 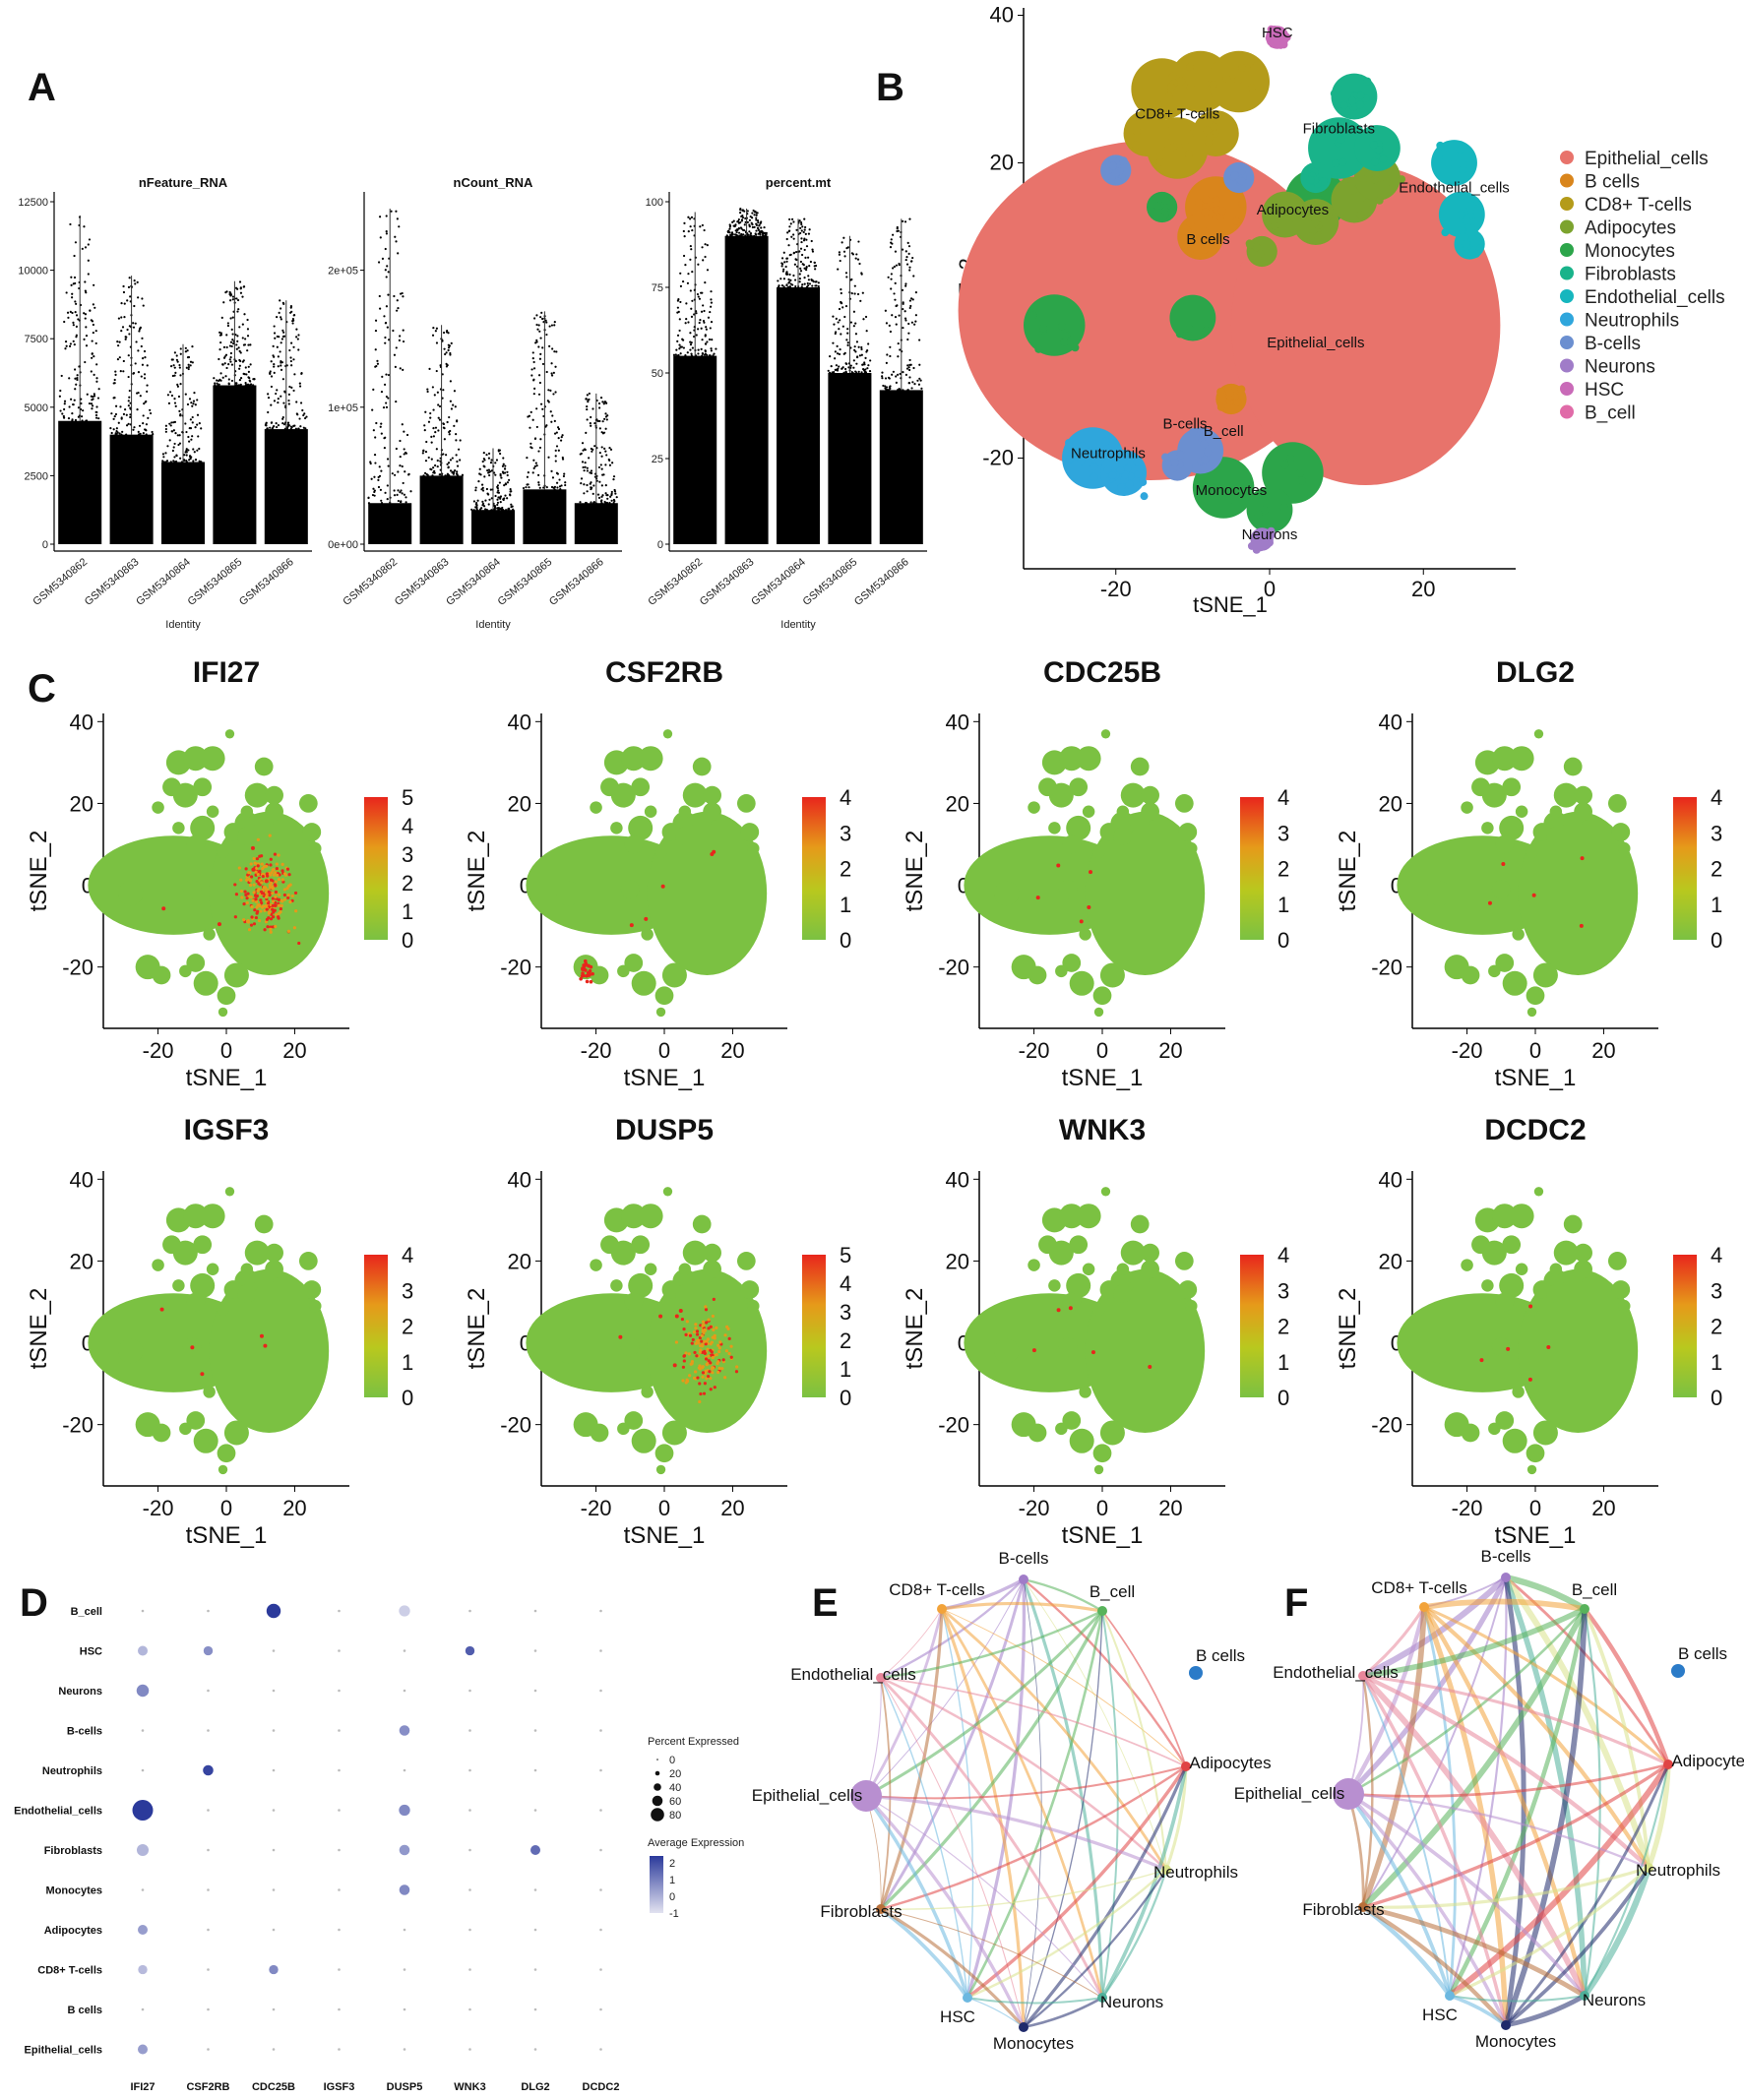 I want to click on row-label: B-cells, so click(x=84, y=1732).